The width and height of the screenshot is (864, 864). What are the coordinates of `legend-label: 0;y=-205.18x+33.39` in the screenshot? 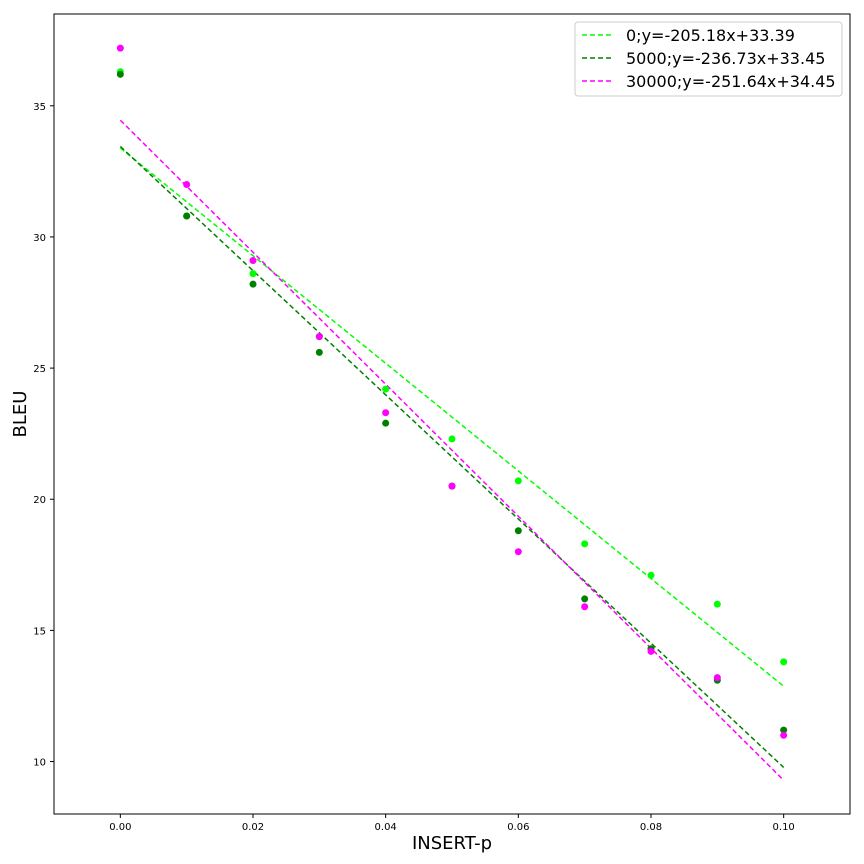 It's located at (710, 35).